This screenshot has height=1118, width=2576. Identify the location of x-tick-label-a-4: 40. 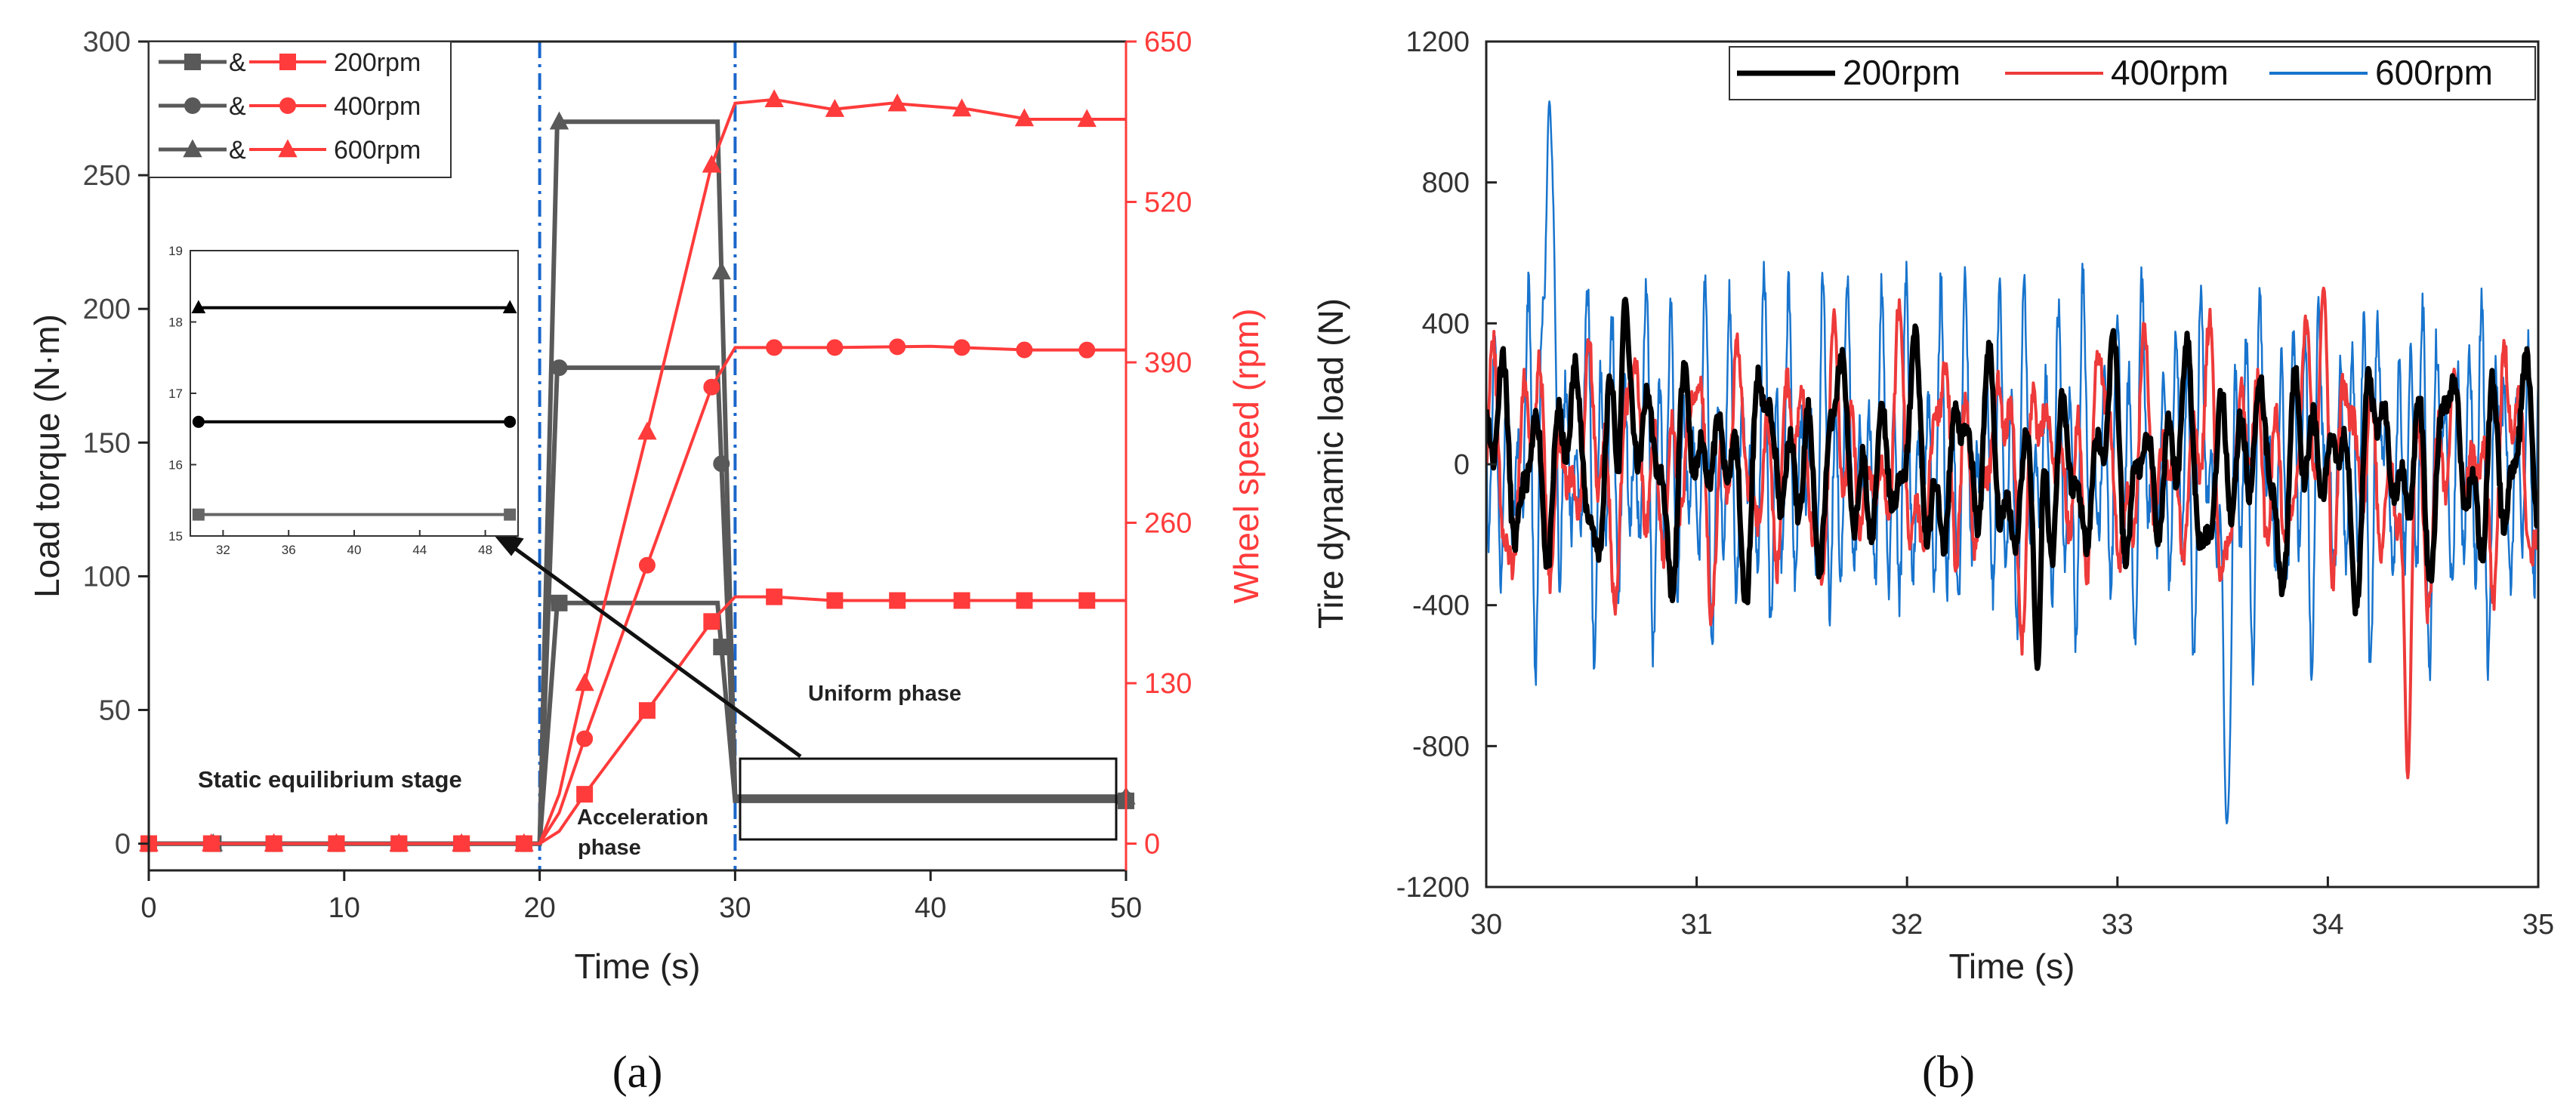
(930, 908).